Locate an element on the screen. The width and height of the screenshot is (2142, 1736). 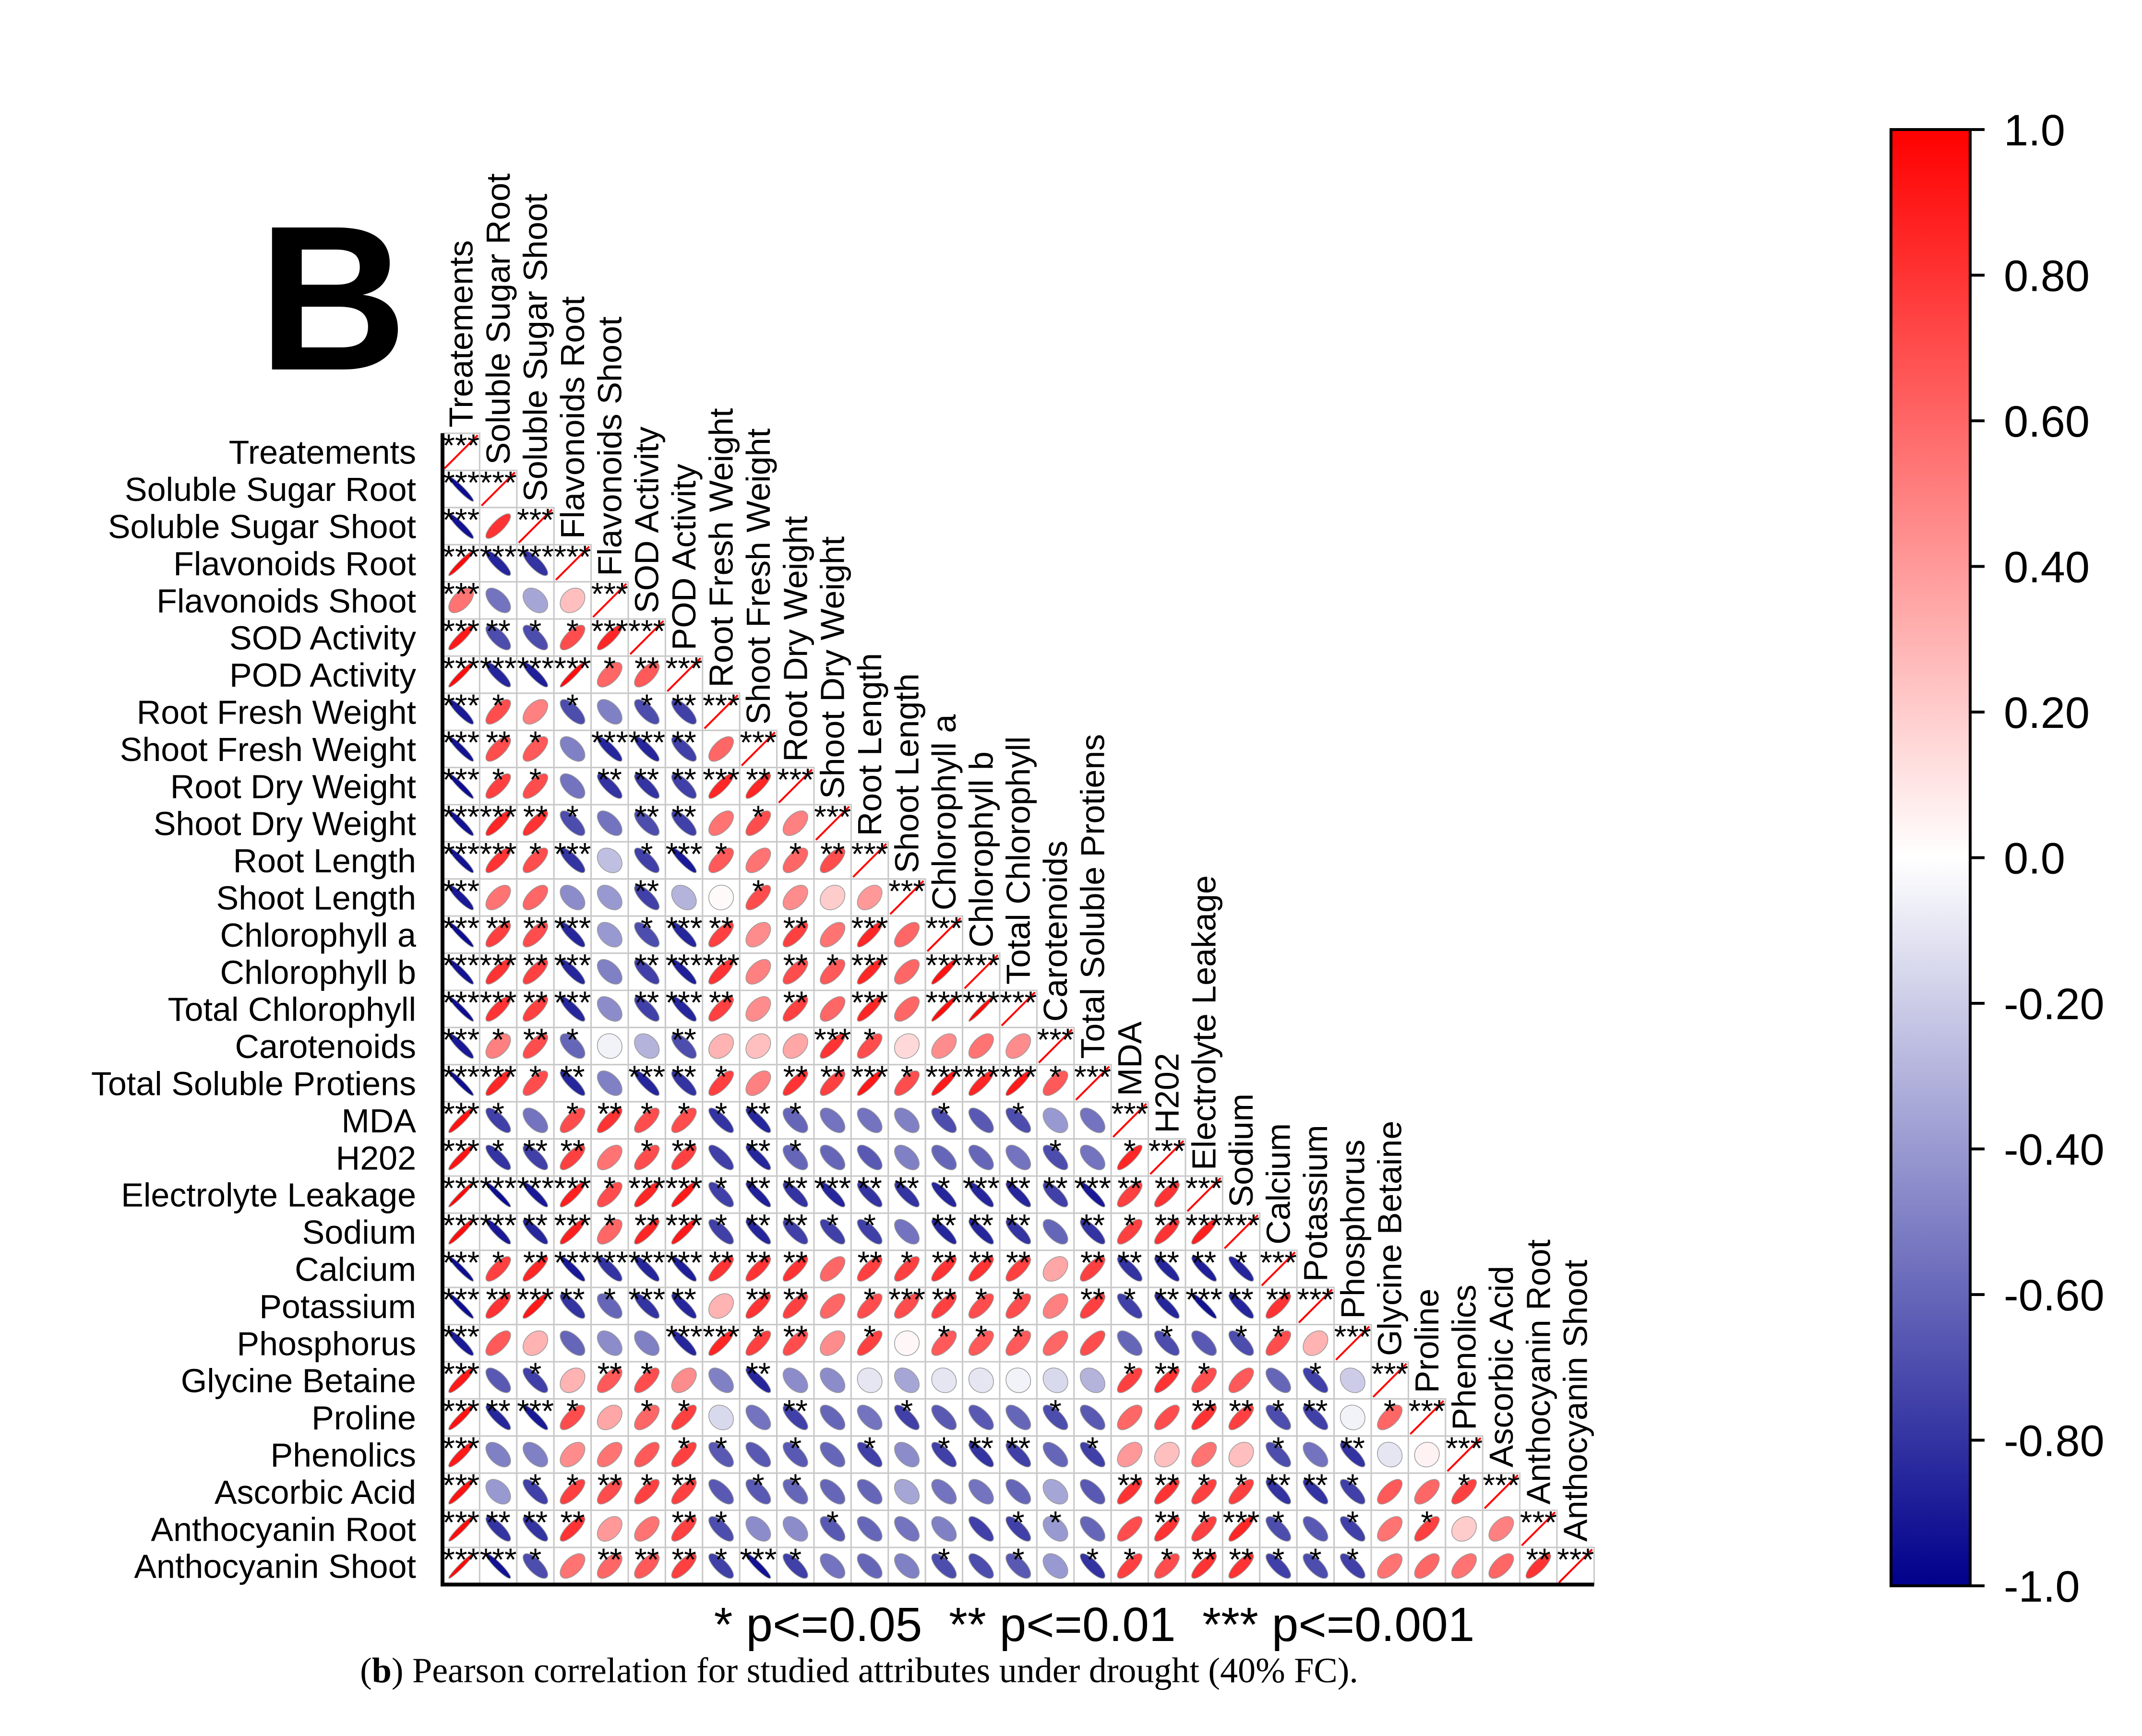
ellipse-h202-flavonoids-root is located at coordinates (573, 1157).